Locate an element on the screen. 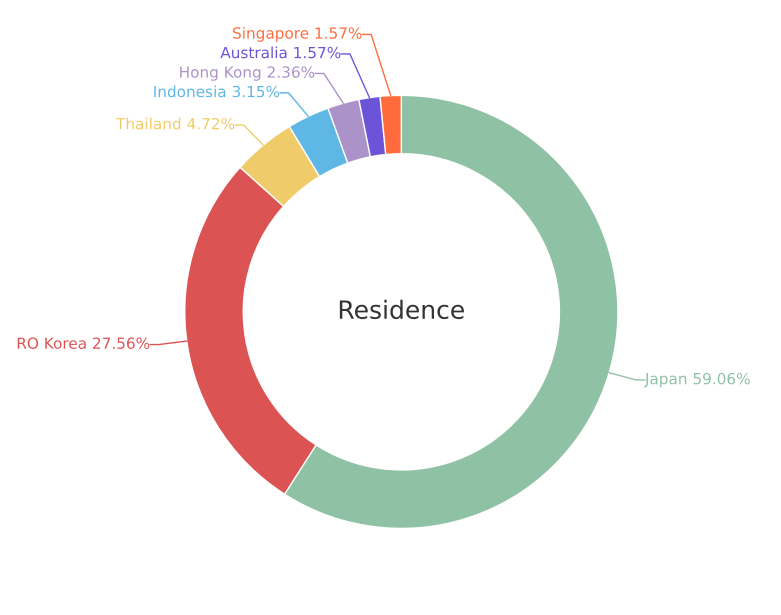 The width and height of the screenshot is (781, 615). slice-label: Australia 1.57% is located at coordinates (280, 52).